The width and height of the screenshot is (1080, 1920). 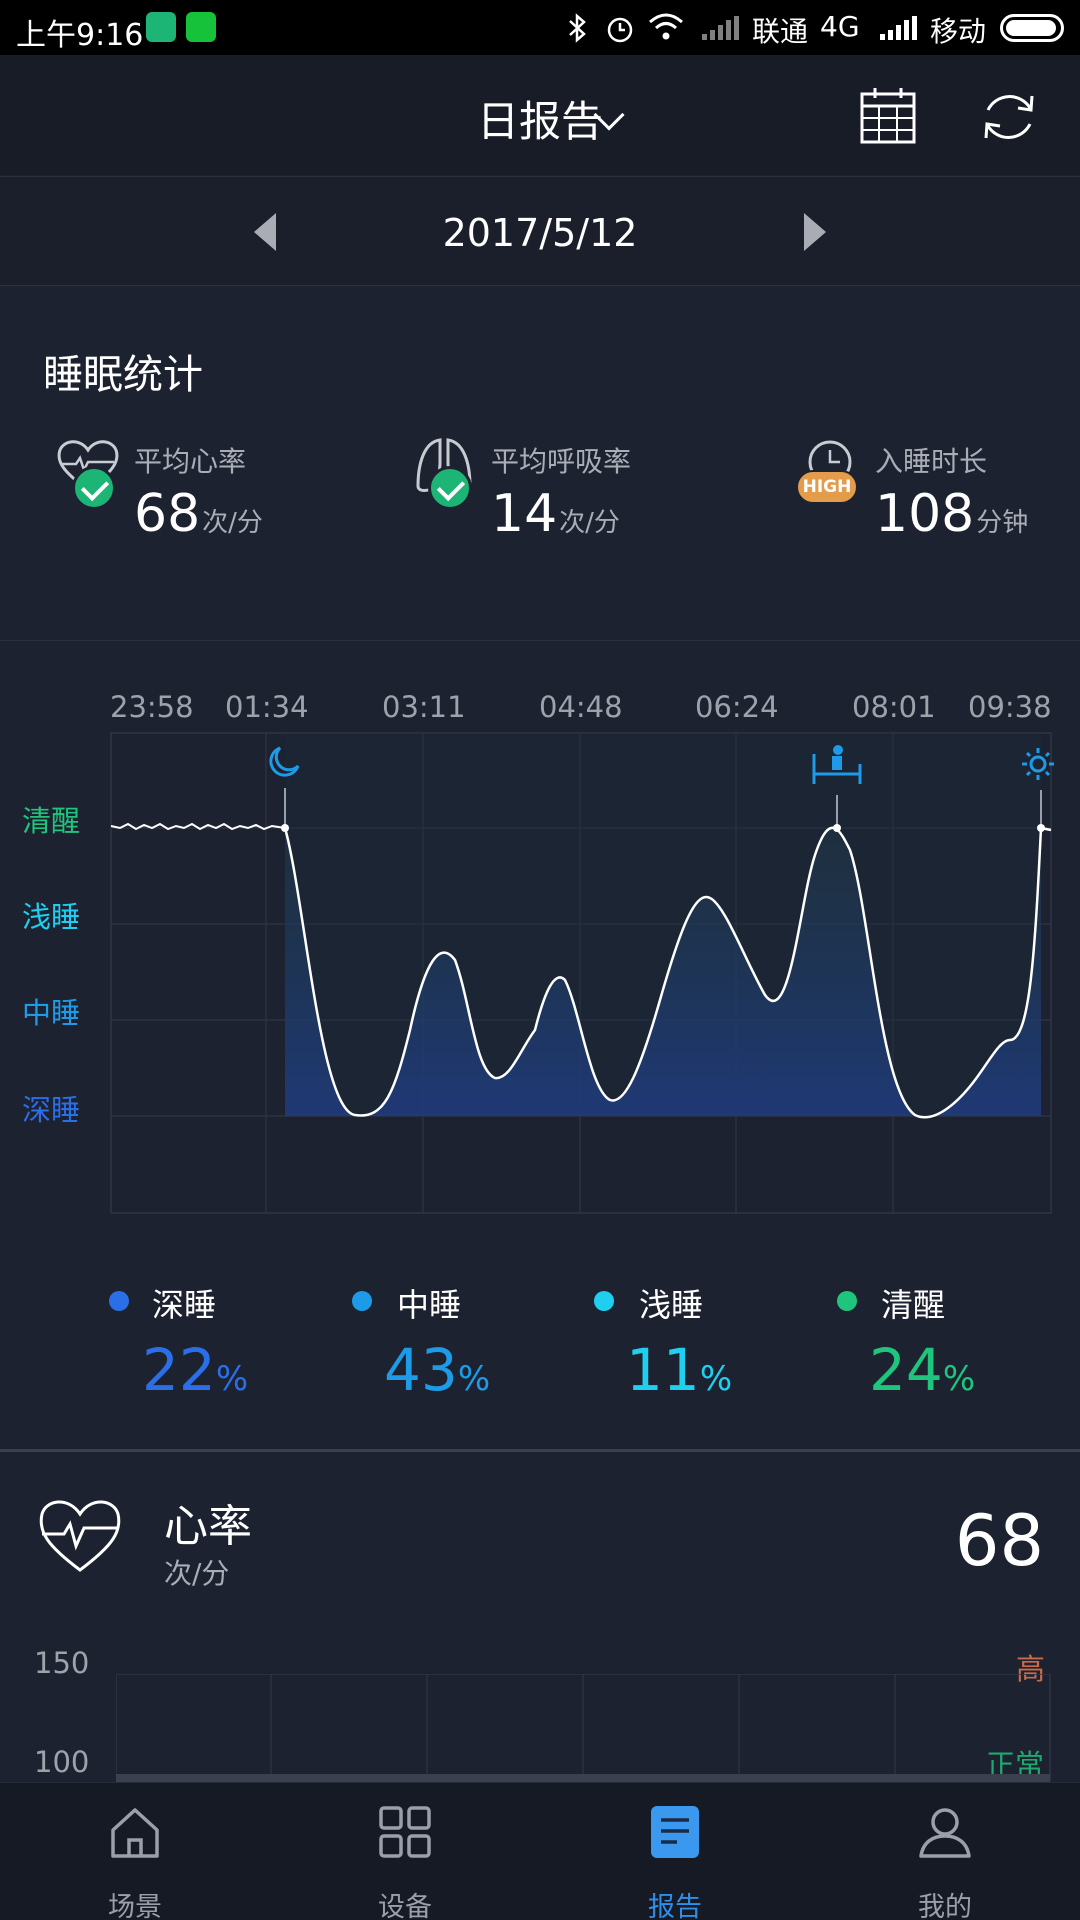 I want to click on nav-item-scene: 场景, so click(x=135, y=1851).